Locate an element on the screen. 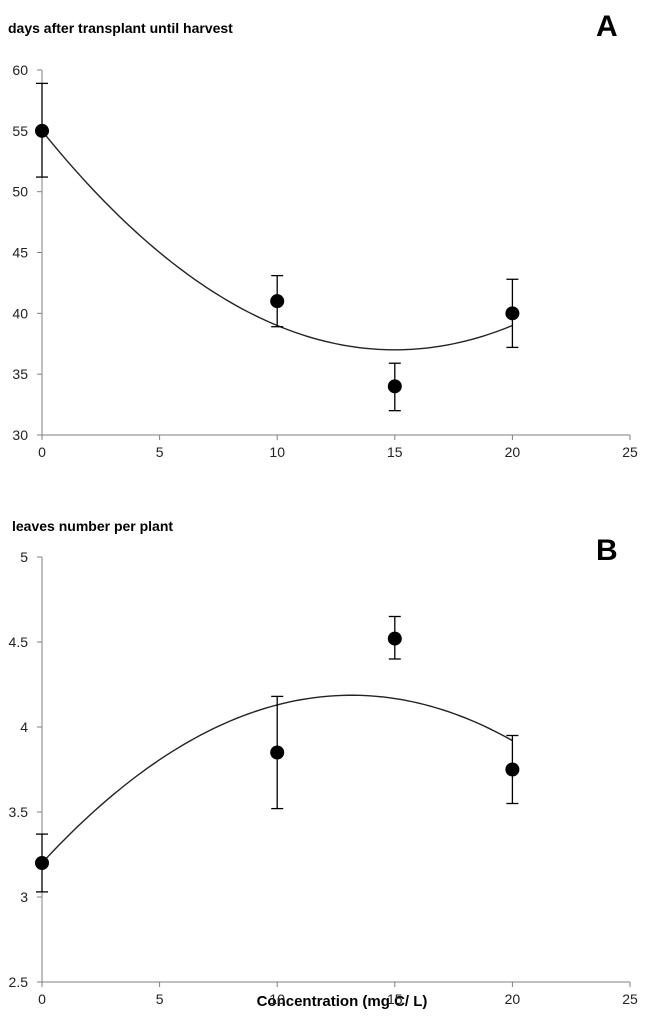  panel-b-x-tick-label: 0 is located at coordinates (42, 999).